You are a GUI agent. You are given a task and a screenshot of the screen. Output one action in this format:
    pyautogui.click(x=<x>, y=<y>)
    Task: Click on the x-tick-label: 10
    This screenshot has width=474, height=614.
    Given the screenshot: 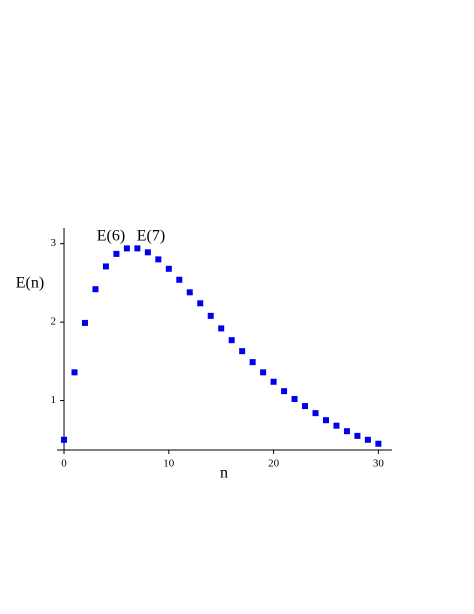 What is the action you would take?
    pyautogui.click(x=169, y=464)
    